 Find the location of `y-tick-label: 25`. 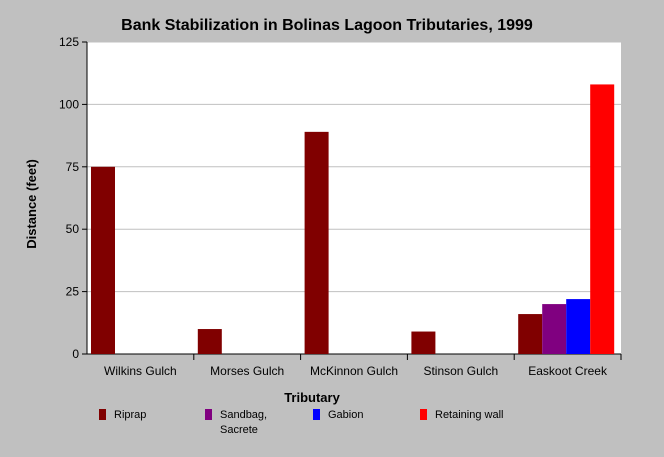

y-tick-label: 25 is located at coordinates (73, 292).